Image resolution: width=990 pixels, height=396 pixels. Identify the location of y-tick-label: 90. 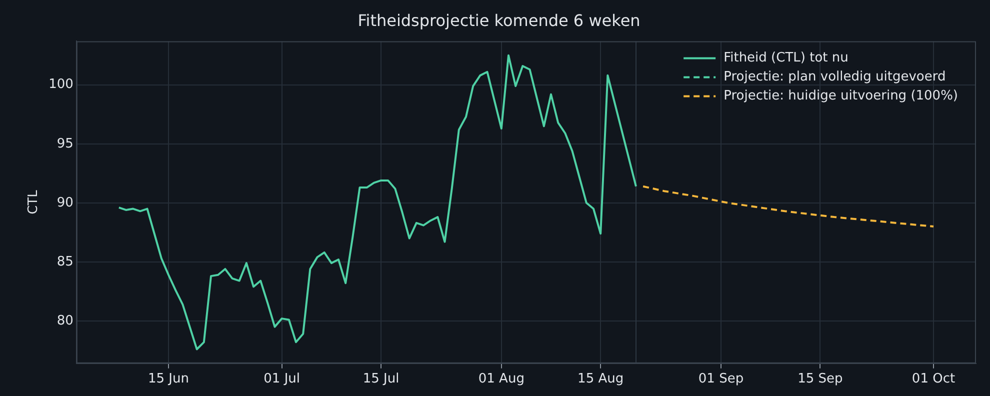
(65, 202).